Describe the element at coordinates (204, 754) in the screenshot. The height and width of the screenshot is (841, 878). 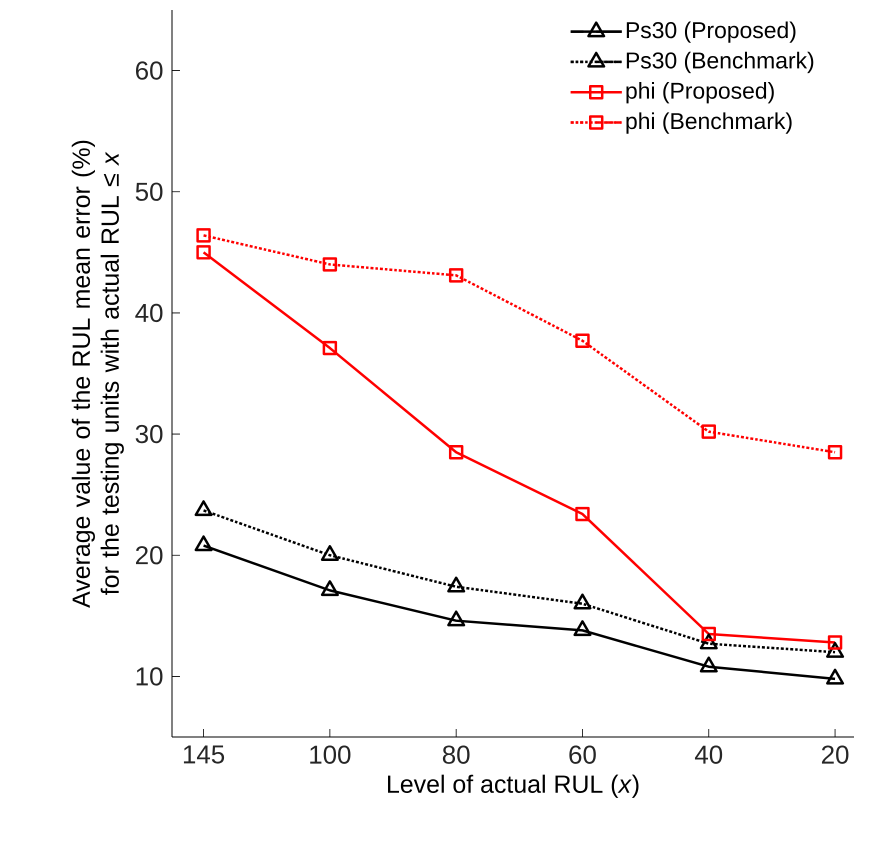
I see `x-tick-label: 145` at that location.